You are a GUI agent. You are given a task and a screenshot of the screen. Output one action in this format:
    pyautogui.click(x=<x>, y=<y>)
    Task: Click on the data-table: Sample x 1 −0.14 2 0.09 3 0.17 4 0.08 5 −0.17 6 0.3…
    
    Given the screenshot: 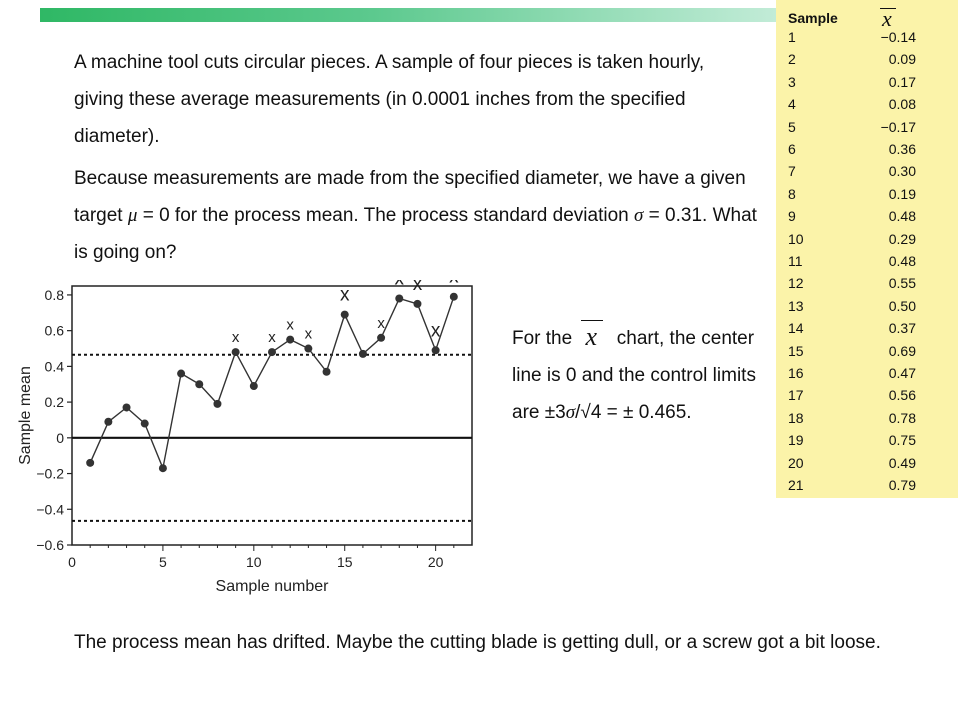 What is the action you would take?
    pyautogui.click(x=867, y=249)
    